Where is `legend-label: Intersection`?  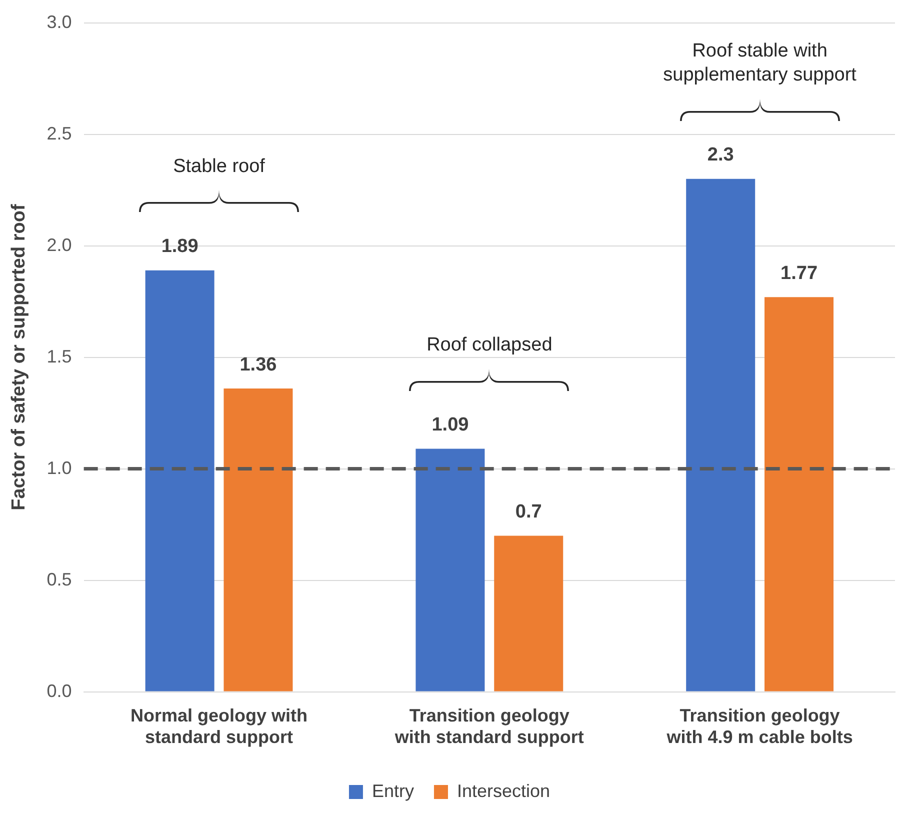
legend-label: Intersection is located at coordinates (503, 790).